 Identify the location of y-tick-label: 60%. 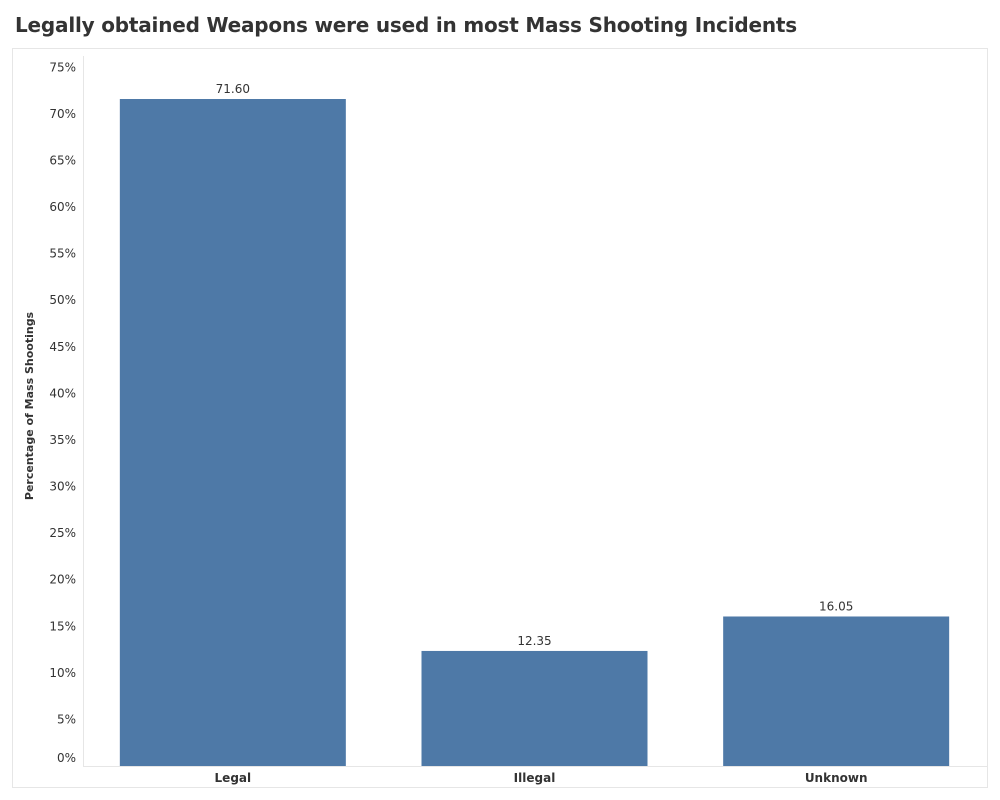
(62, 207).